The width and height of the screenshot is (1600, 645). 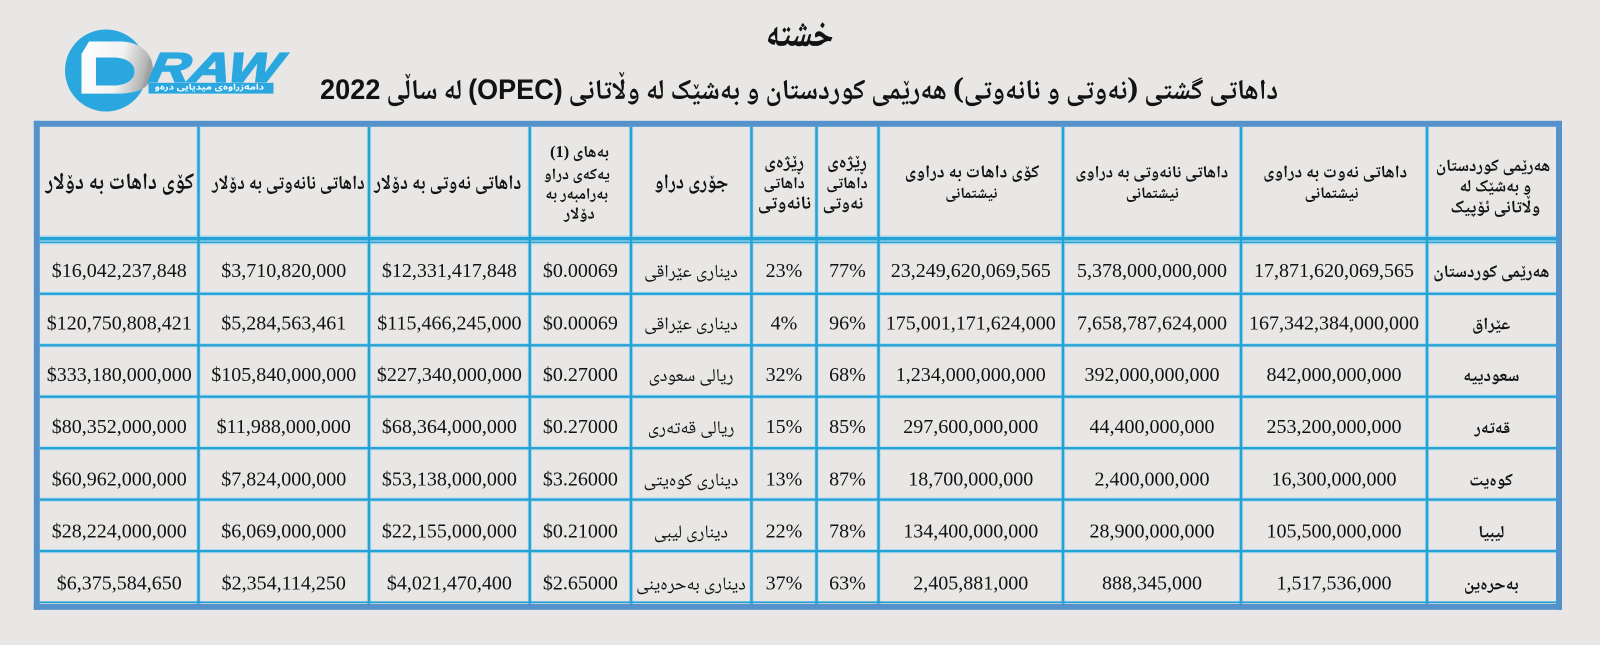 What do you see at coordinates (1334, 323) in the screenshot?
I see `svg-text: 167,342,384,000,000` at bounding box center [1334, 323].